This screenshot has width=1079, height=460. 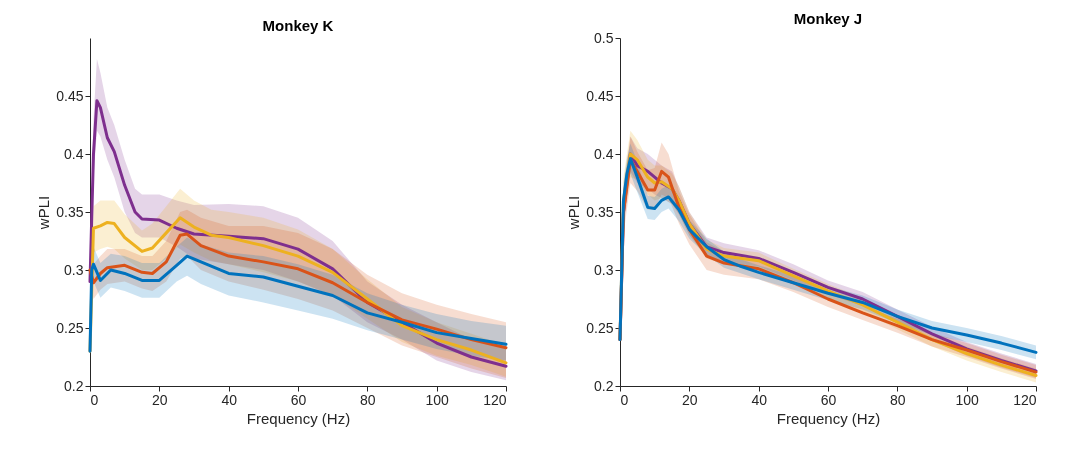 I want to click on y-tick-label: 0.5, so click(x=604, y=37).